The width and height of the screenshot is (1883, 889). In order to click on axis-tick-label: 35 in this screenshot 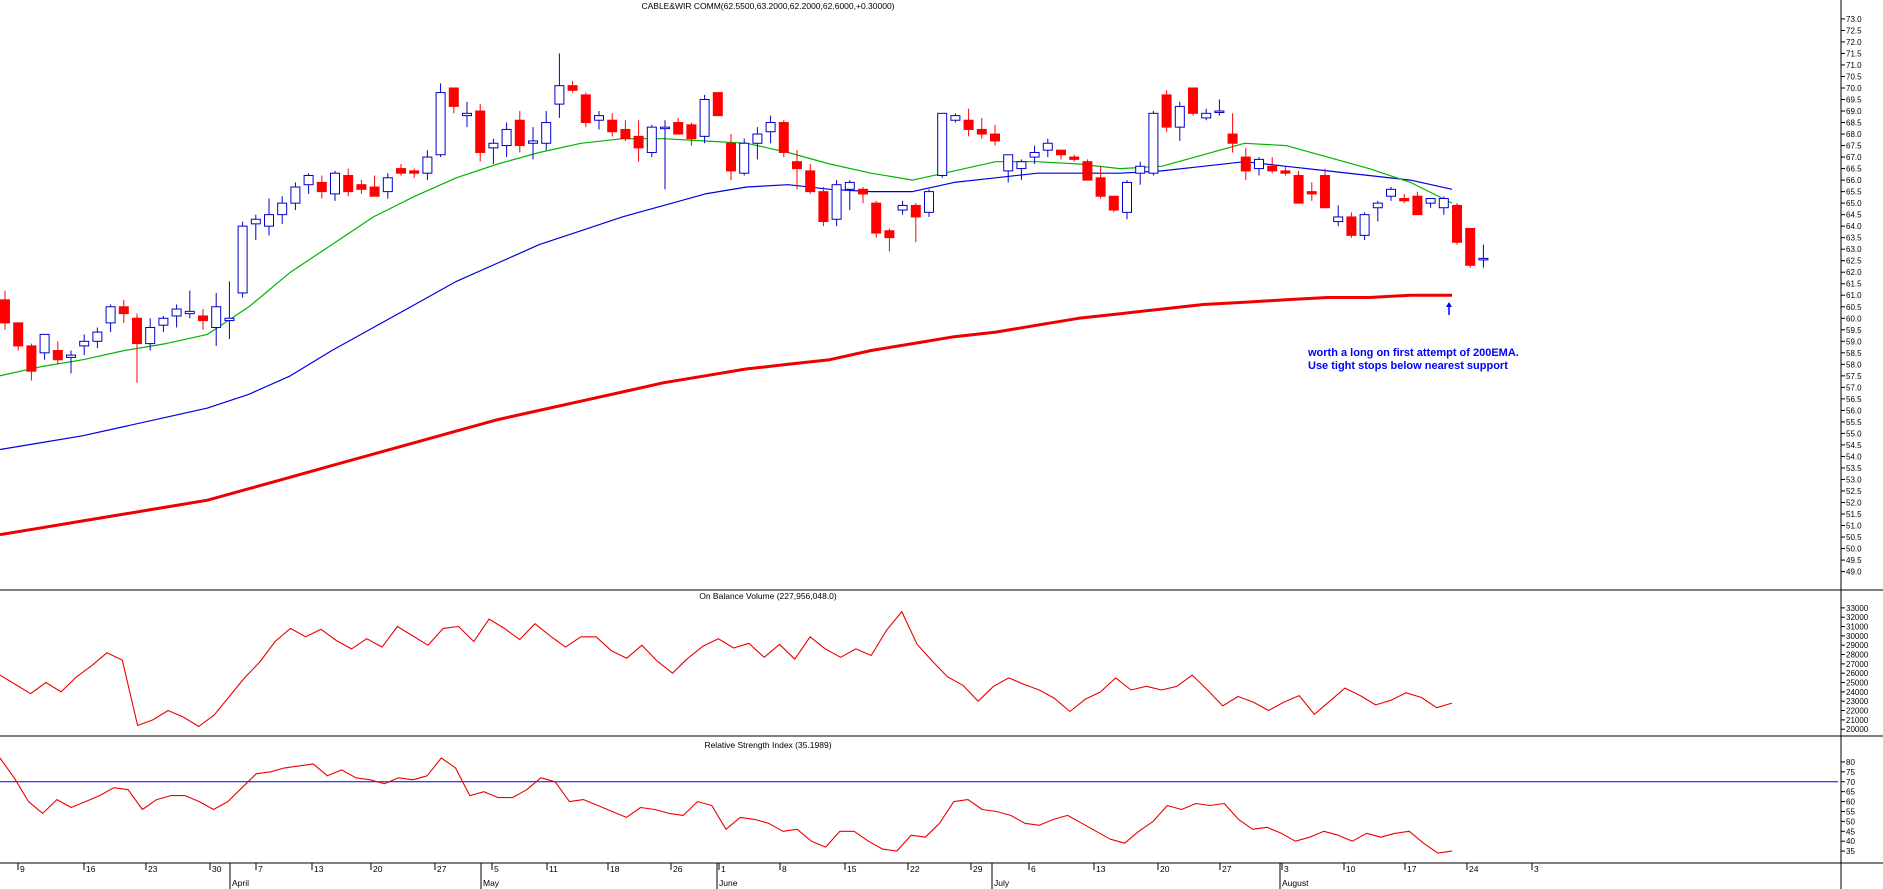, I will do `click(1850, 851)`.